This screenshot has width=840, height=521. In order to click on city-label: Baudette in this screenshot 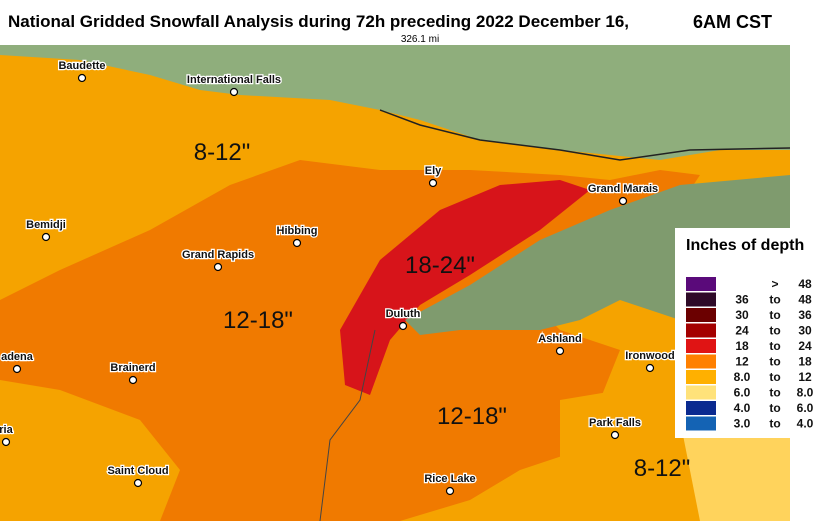, I will do `click(81, 66)`.